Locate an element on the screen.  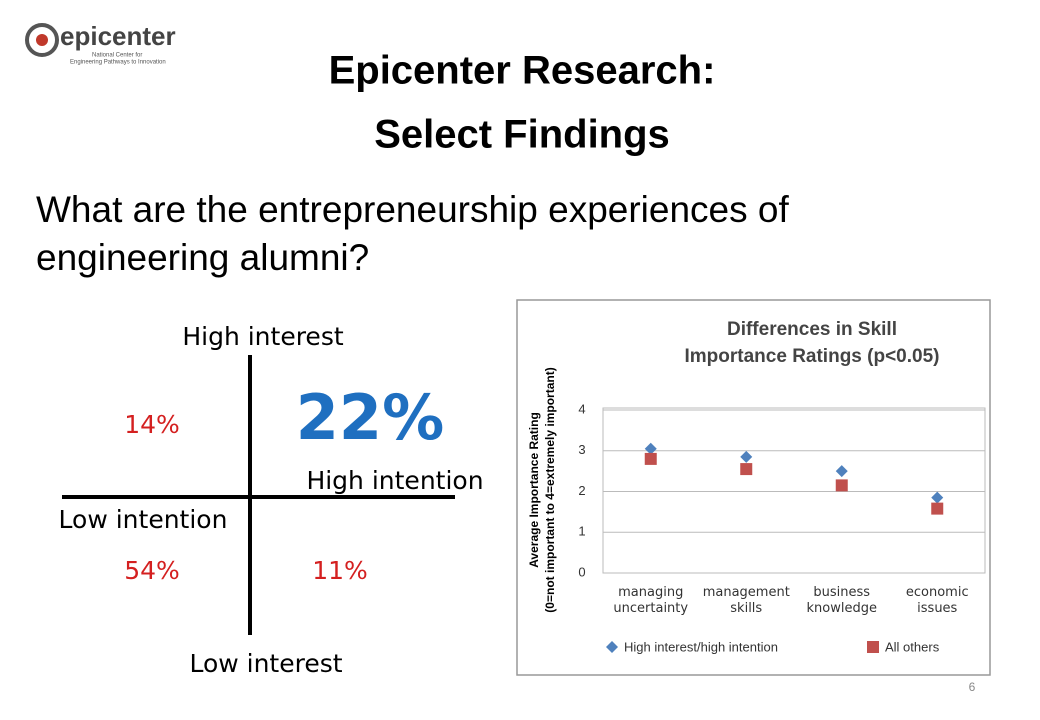
quadrant-value: 22% is located at coordinates (370, 417).